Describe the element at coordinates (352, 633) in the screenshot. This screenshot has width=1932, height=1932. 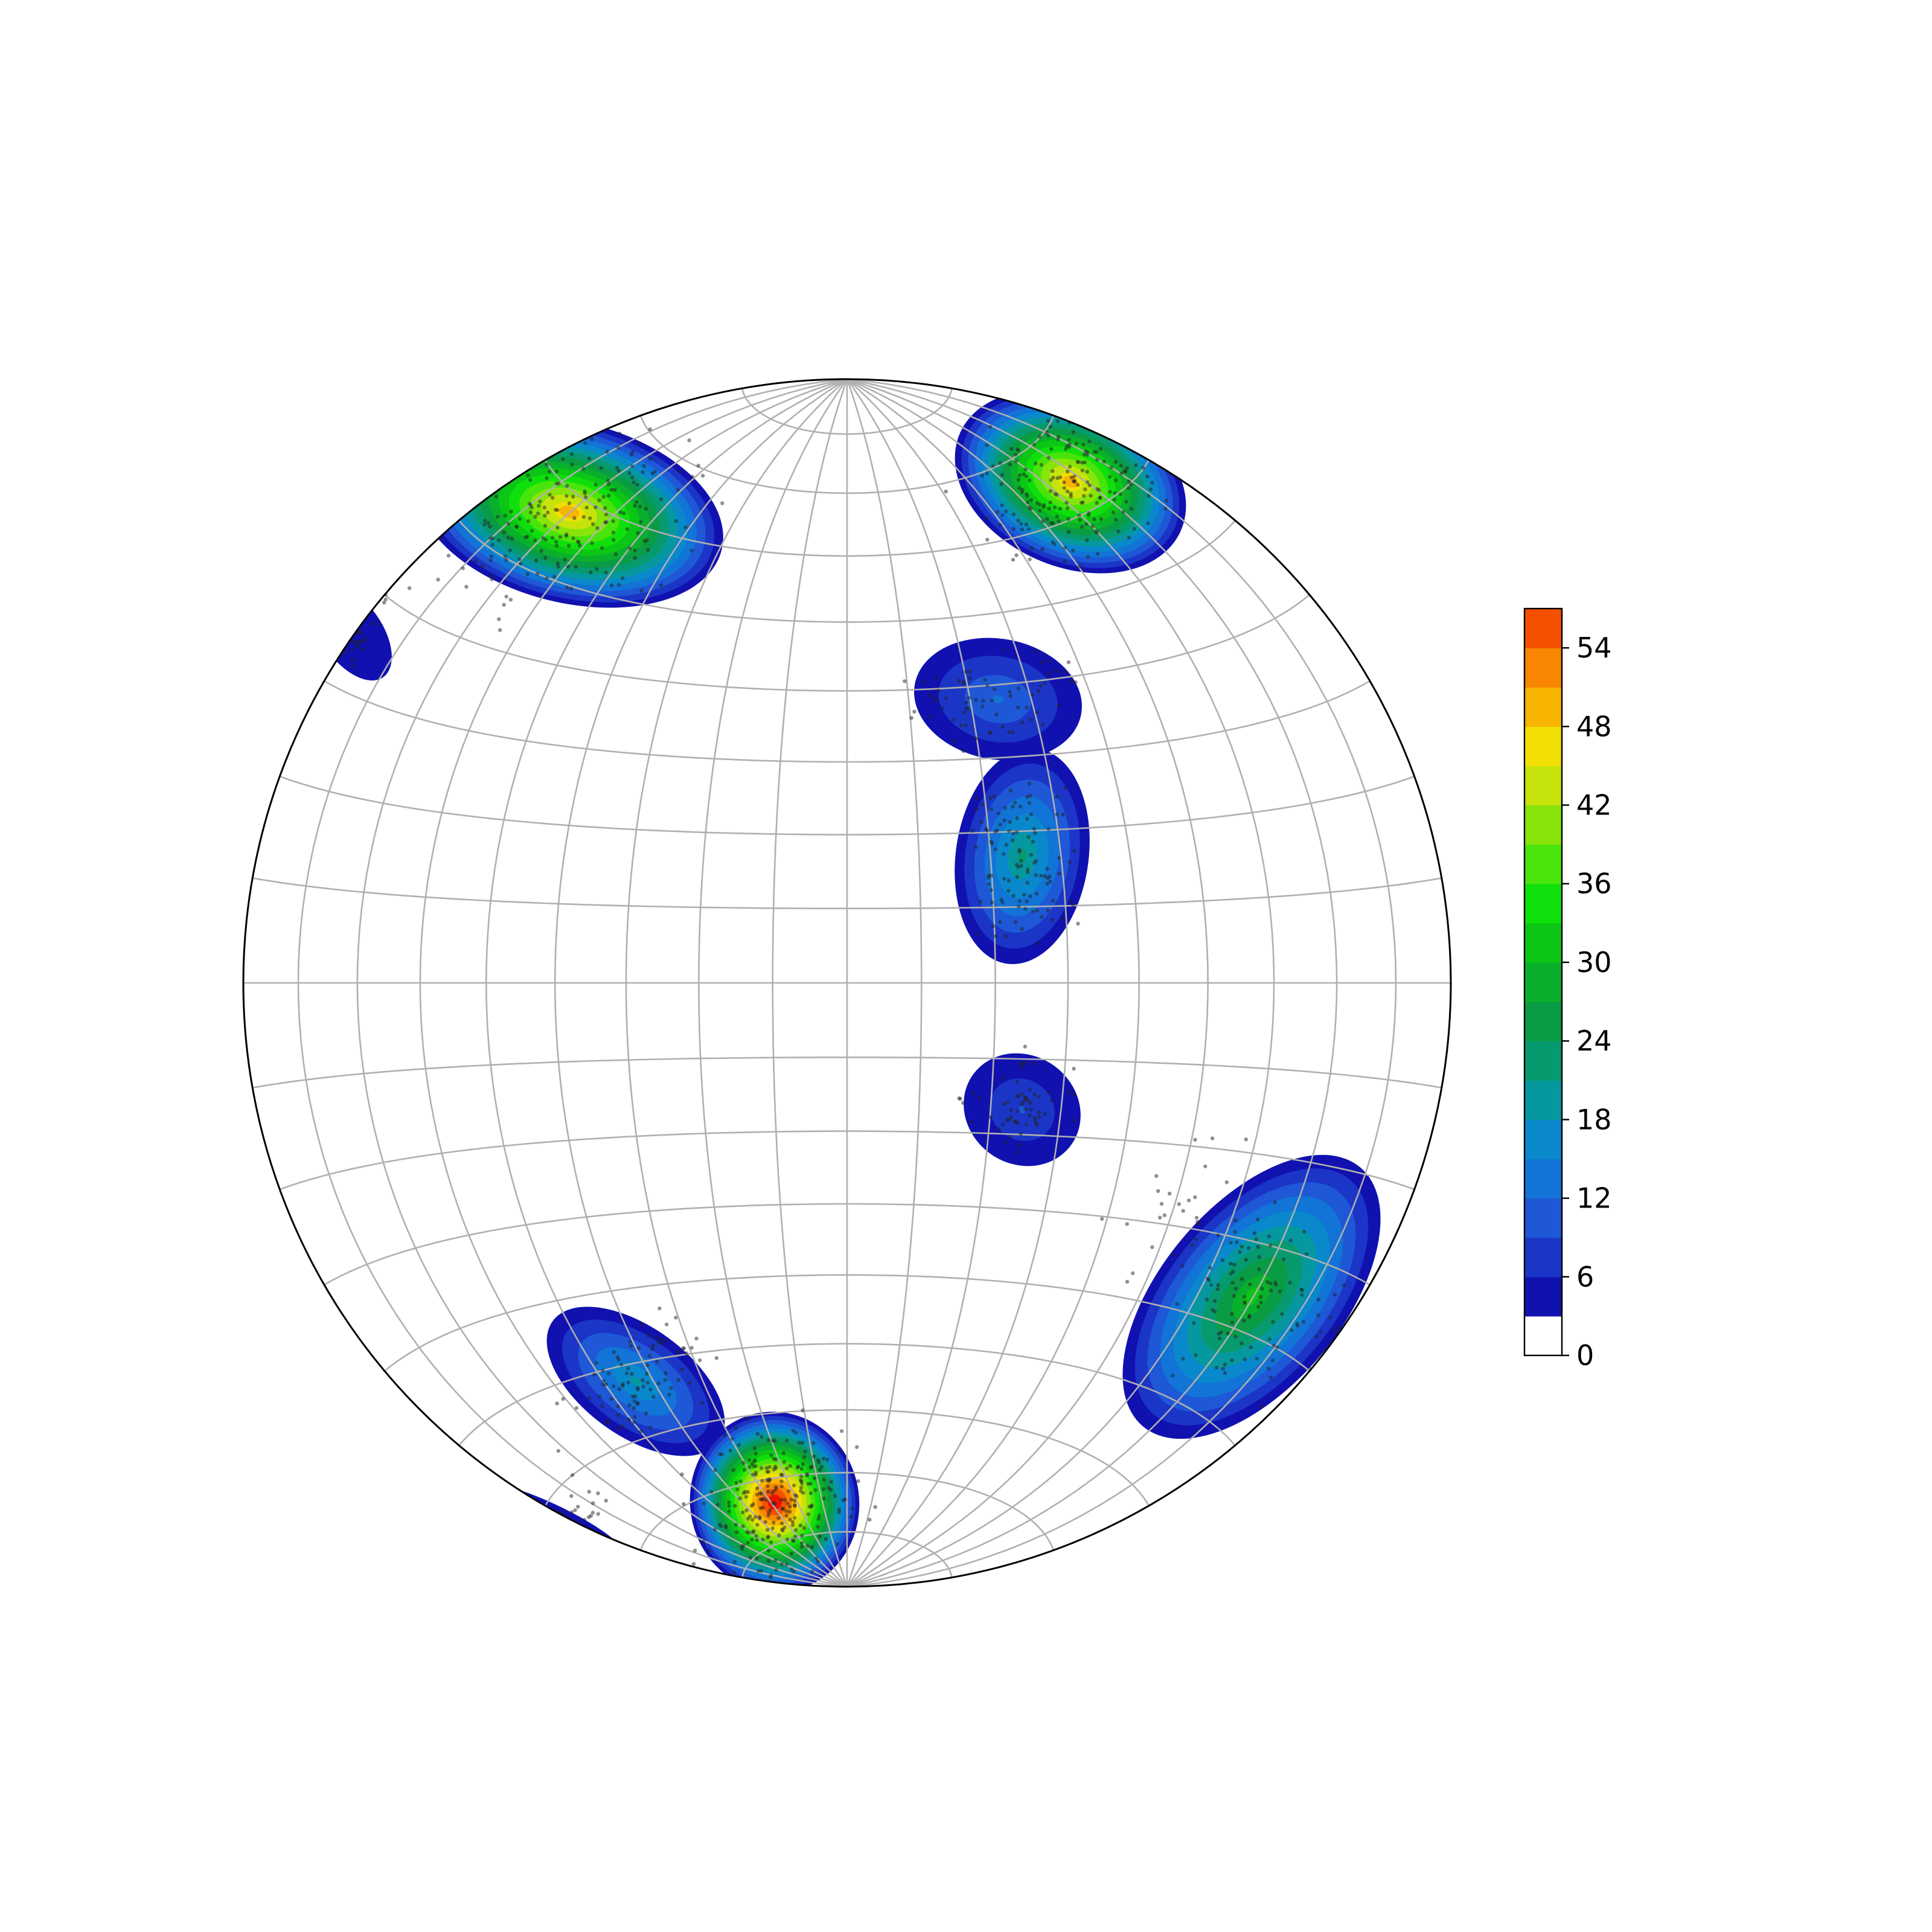
I see `density-cluster-west-edge` at that location.